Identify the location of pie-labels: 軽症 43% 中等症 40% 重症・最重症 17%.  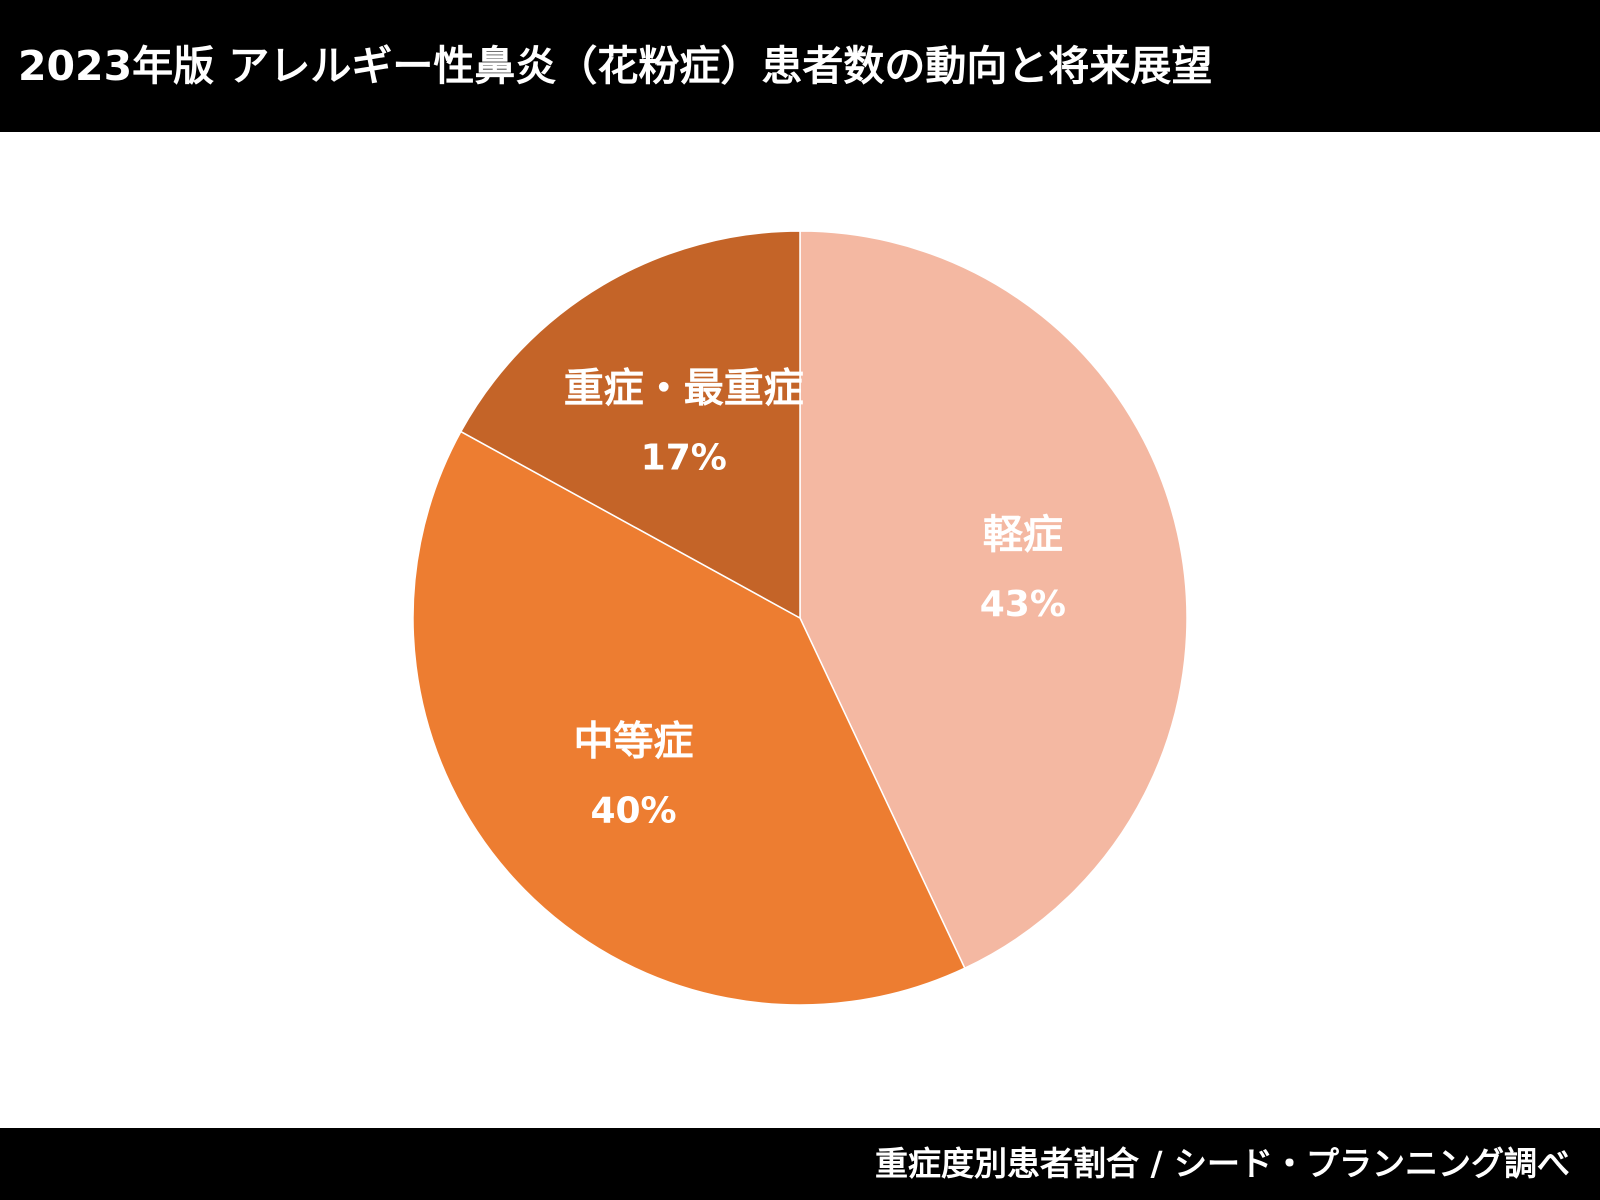
(815, 598).